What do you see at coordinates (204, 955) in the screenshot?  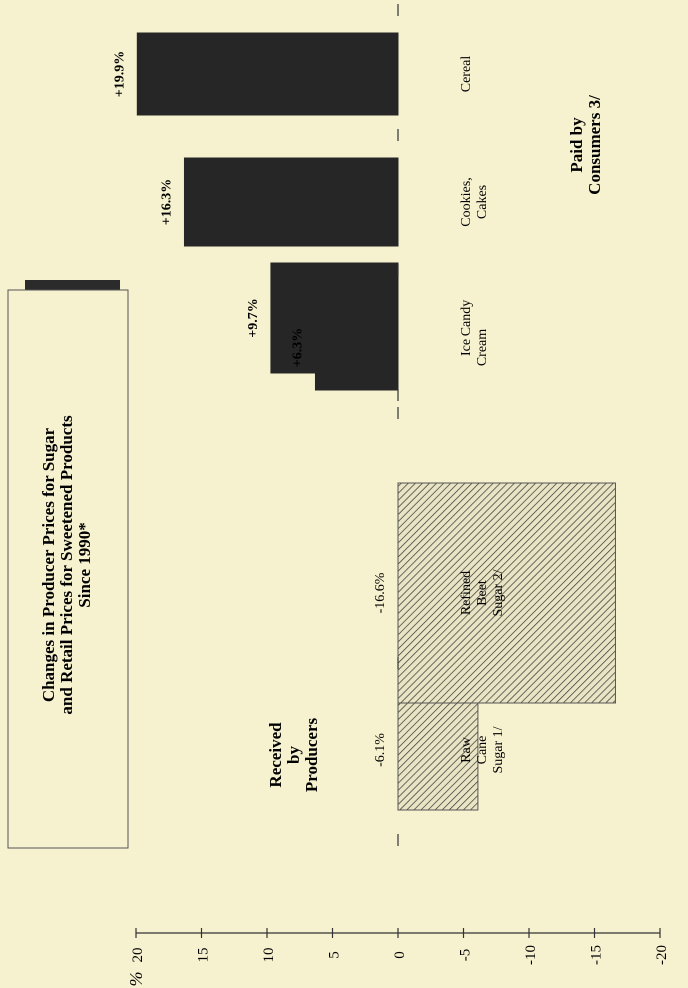 I see `axis-tick-label: 15` at bounding box center [204, 955].